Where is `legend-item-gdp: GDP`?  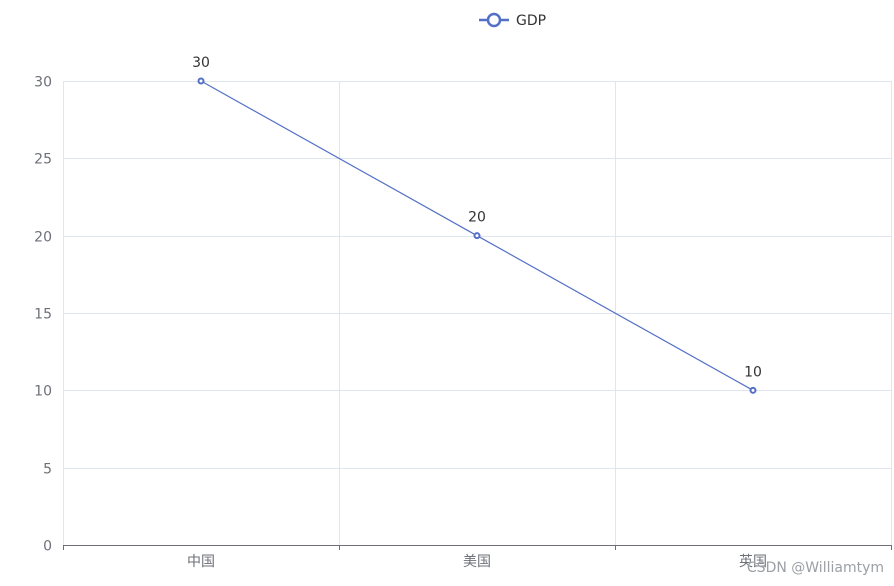 legend-item-gdp: GDP is located at coordinates (512, 20).